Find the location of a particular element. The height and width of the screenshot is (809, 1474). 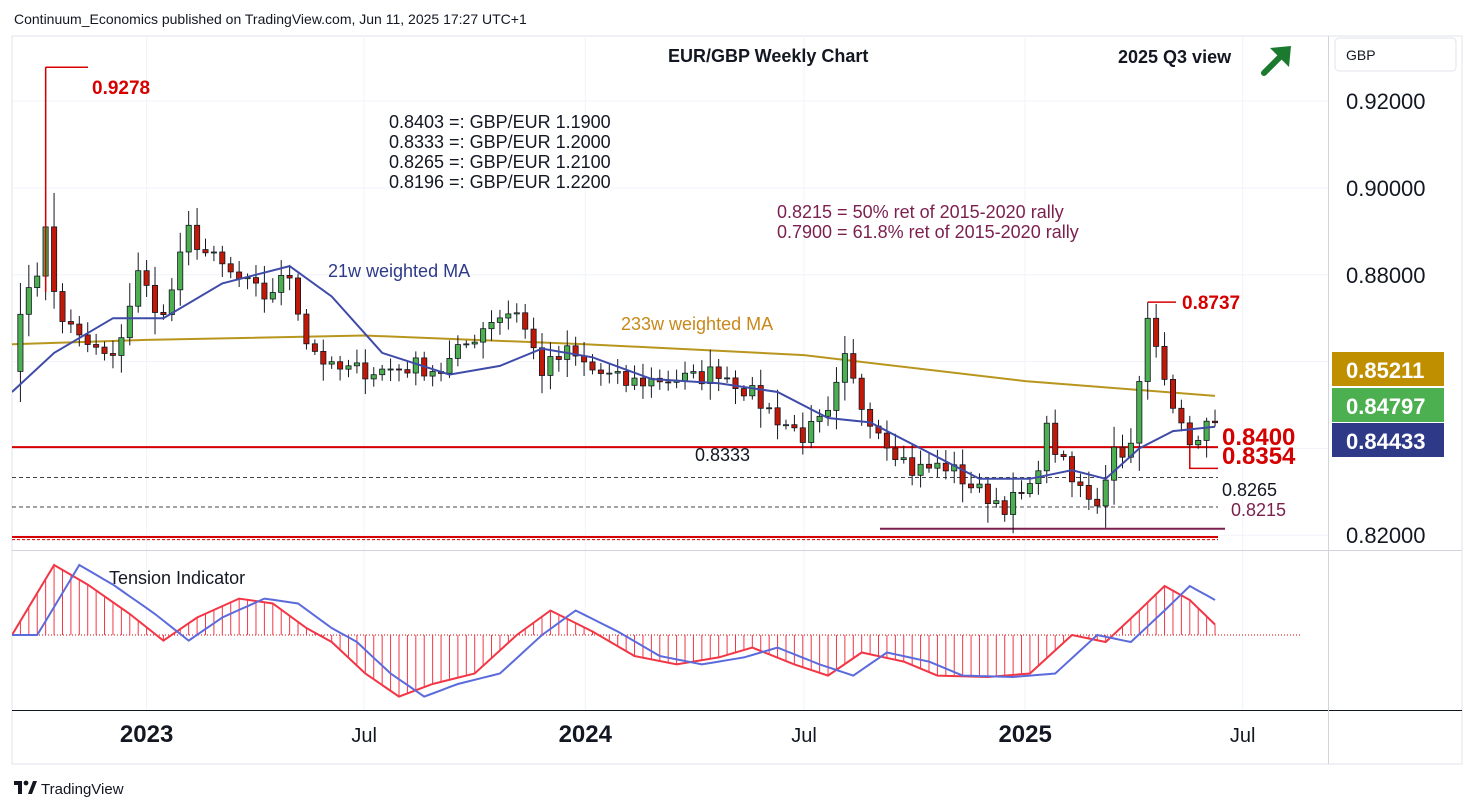

currency-label: GBP is located at coordinates (1361, 55).